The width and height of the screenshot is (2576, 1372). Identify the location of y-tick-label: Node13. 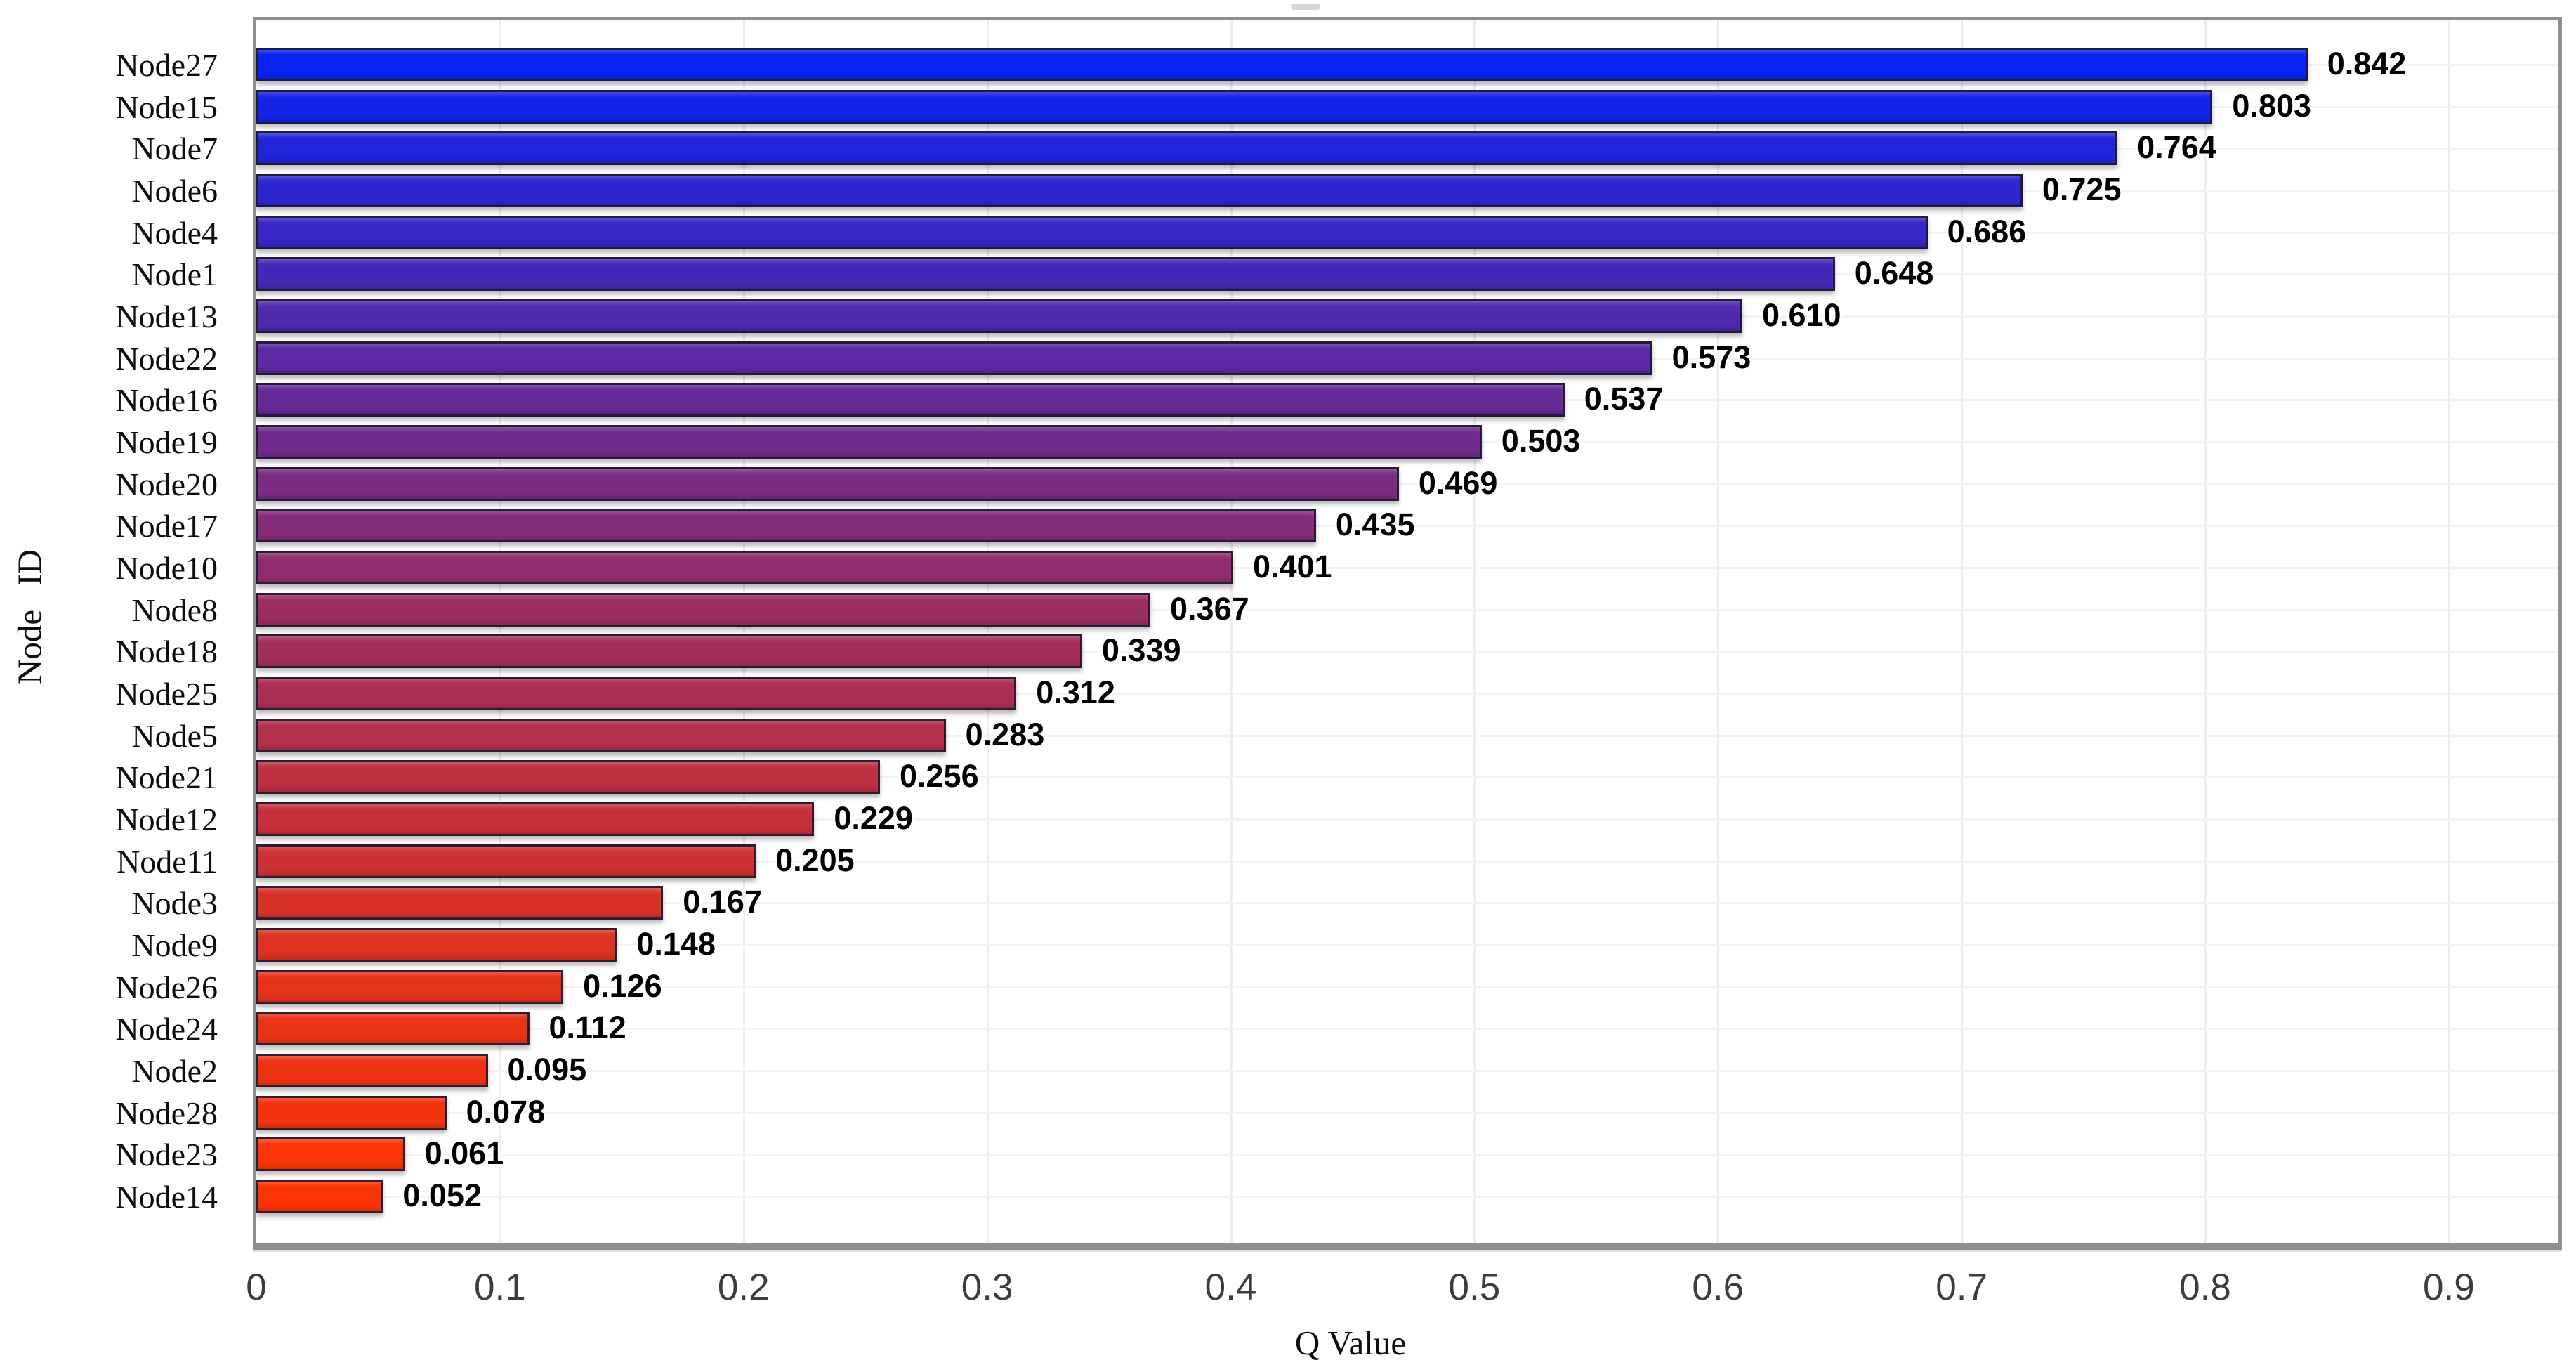
(166, 316).